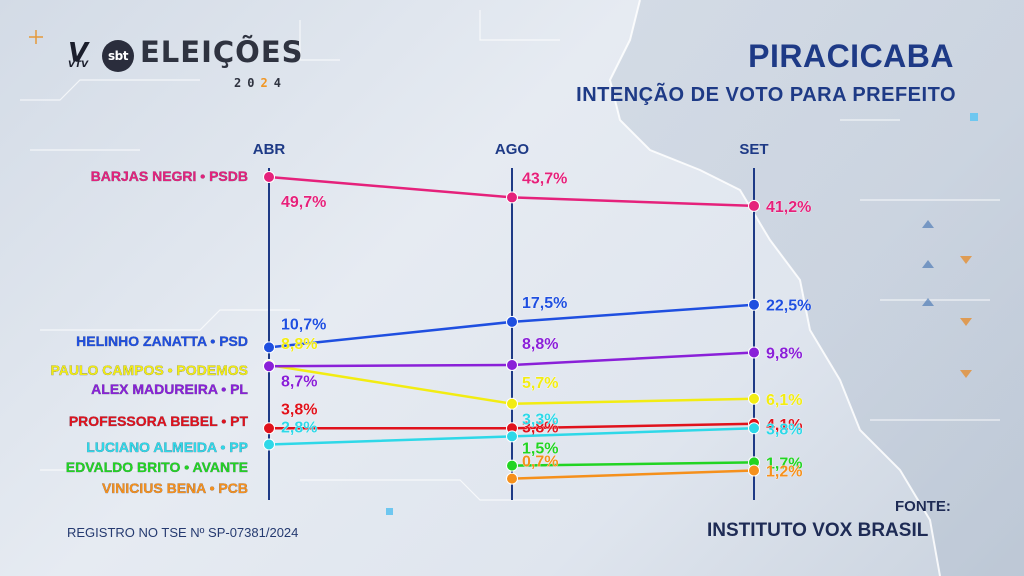  I want to click on data-label: 3,3%, so click(540, 419).